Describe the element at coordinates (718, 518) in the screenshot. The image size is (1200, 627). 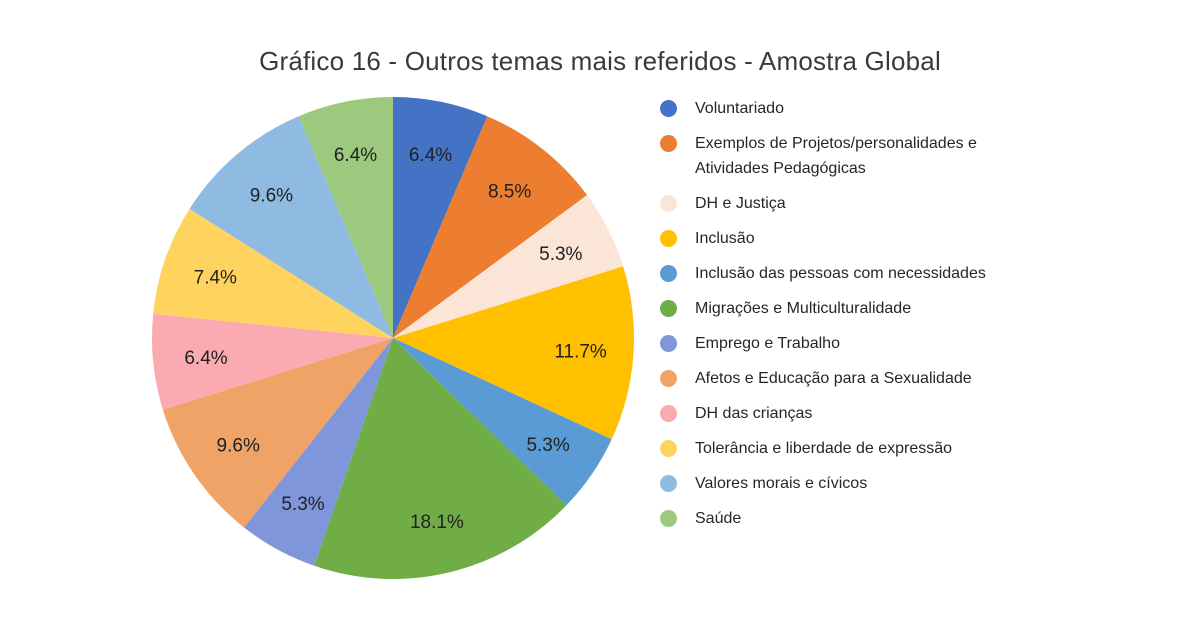
I see `legend-item-label: Saúde` at that location.